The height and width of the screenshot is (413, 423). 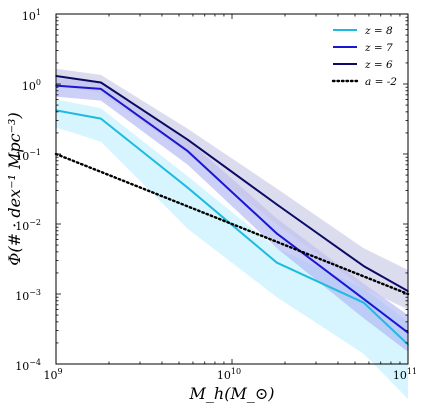 What do you see at coordinates (232, 393) in the screenshot?
I see `x-axis-label: M_h(M_⊙)` at bounding box center [232, 393].